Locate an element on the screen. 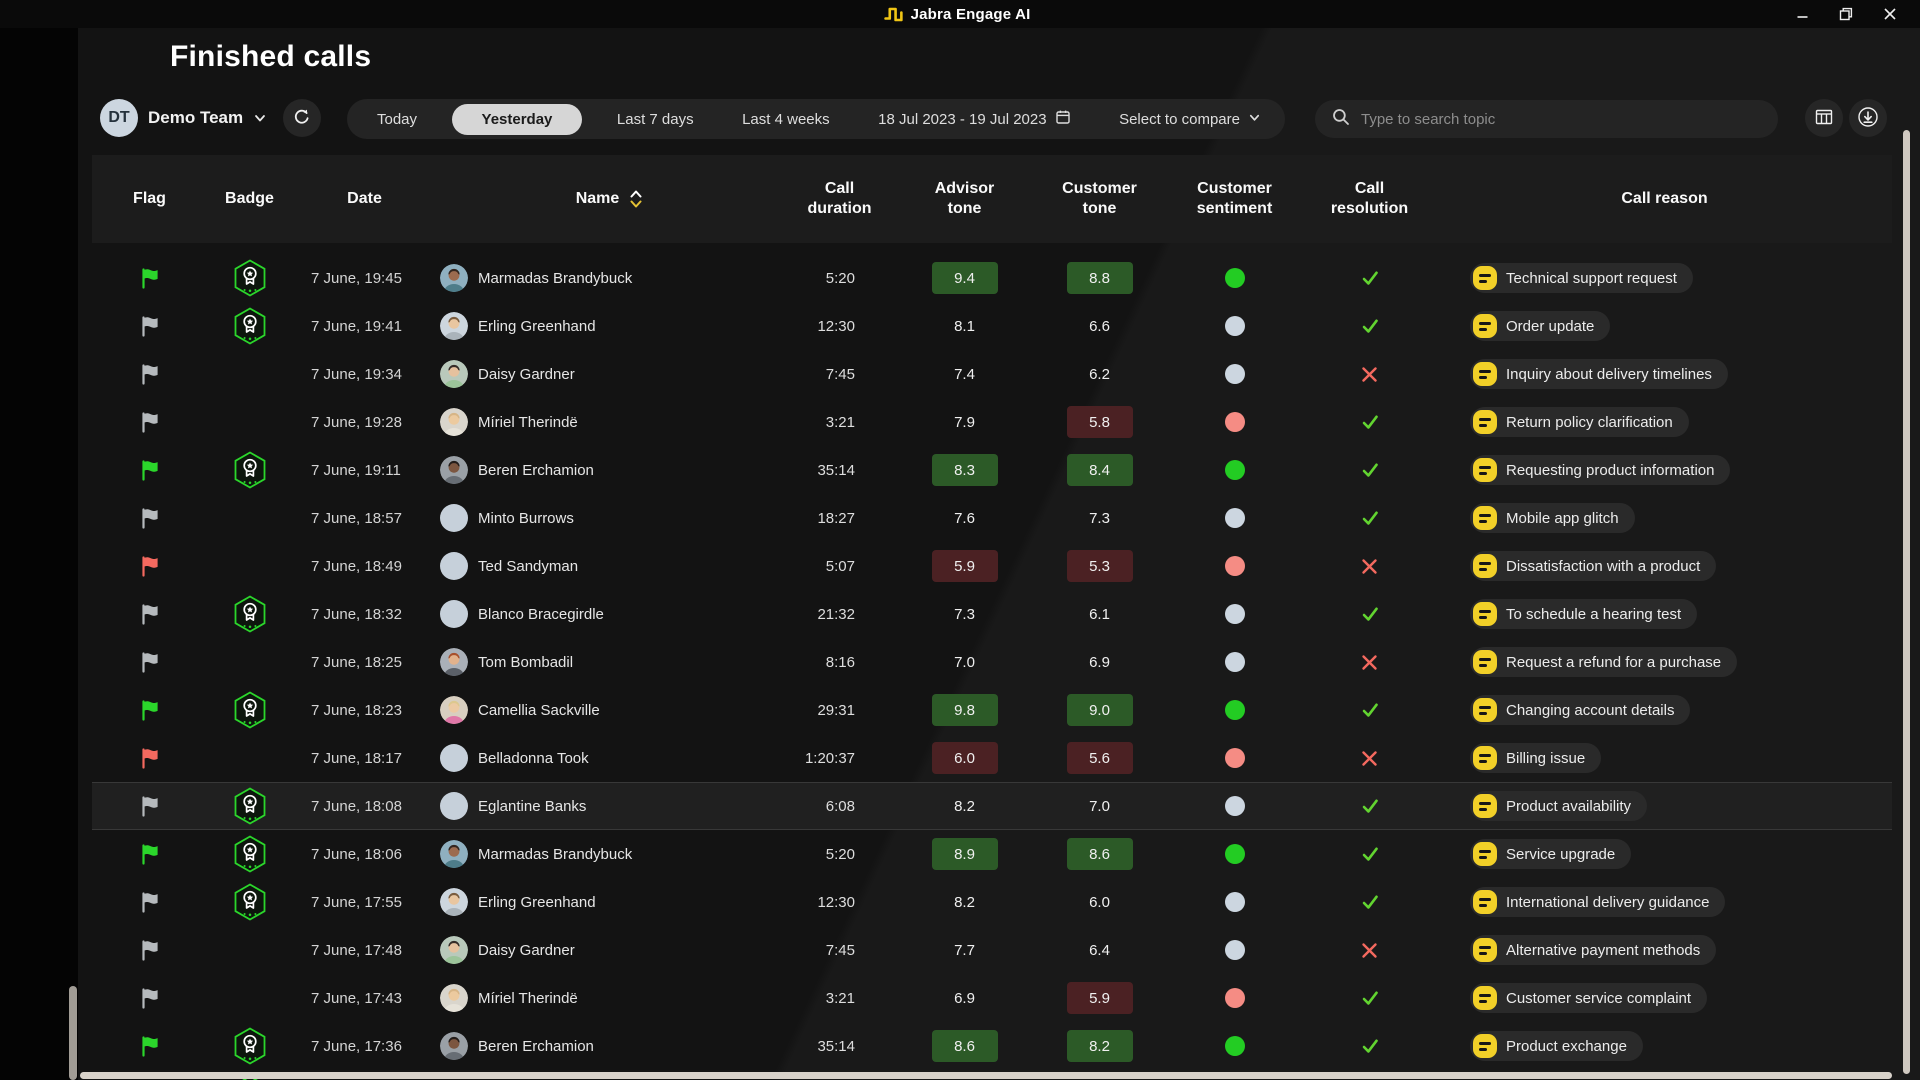  column-settings-button is located at coordinates (1824, 118).